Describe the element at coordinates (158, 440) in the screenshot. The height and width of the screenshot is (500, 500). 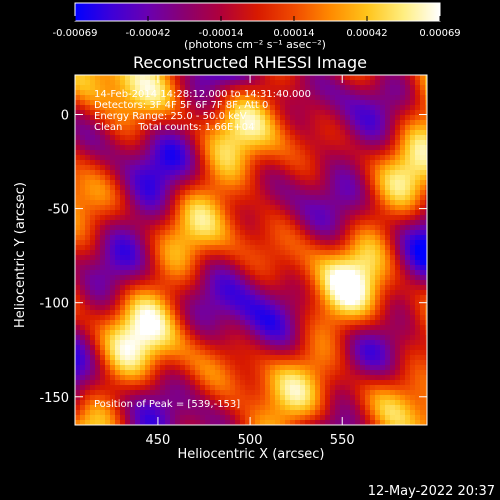
I see `x-tick-label: 450` at that location.